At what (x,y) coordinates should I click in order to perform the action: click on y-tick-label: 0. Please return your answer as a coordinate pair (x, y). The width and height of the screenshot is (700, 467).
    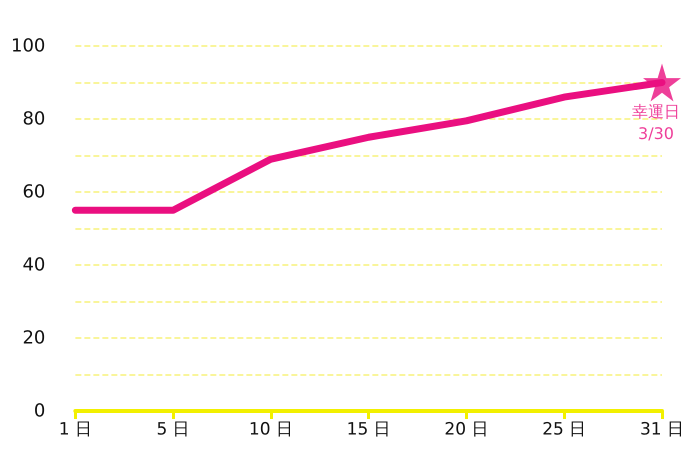
    Looking at the image, I should click on (40, 411).